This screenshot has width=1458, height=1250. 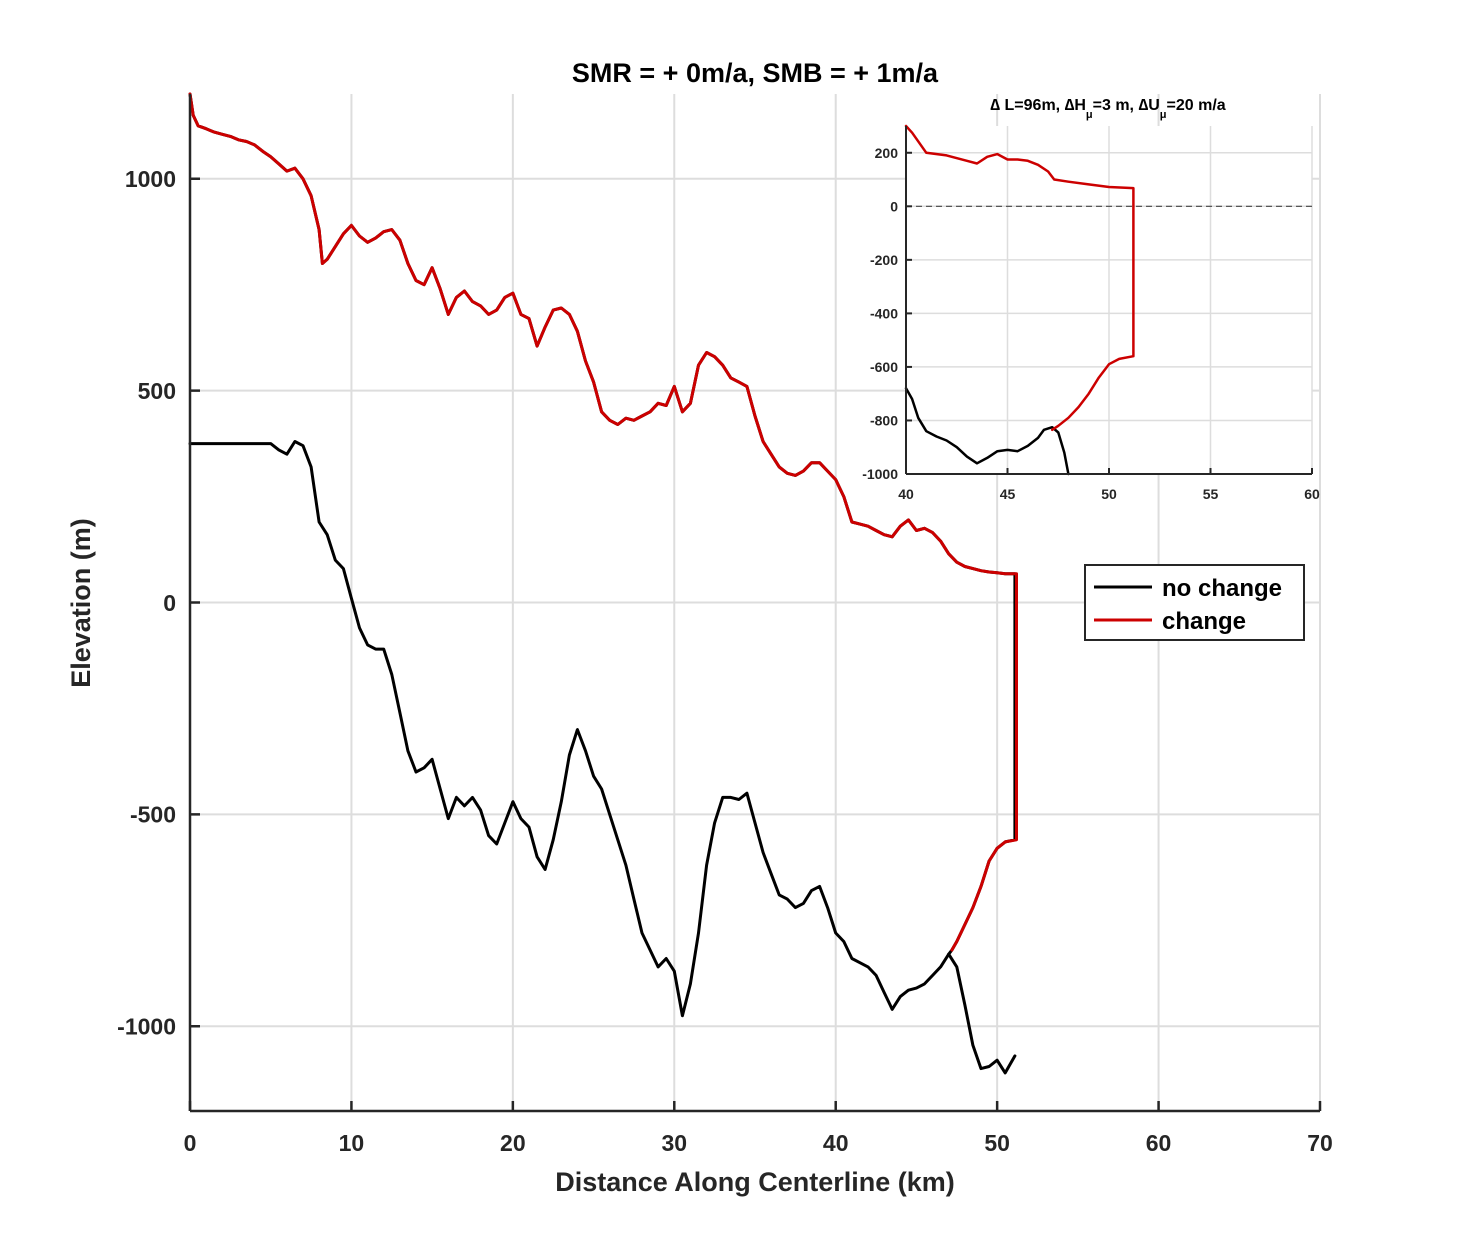 What do you see at coordinates (1159, 1143) in the screenshot?
I see `main-x-tick-label: 60` at bounding box center [1159, 1143].